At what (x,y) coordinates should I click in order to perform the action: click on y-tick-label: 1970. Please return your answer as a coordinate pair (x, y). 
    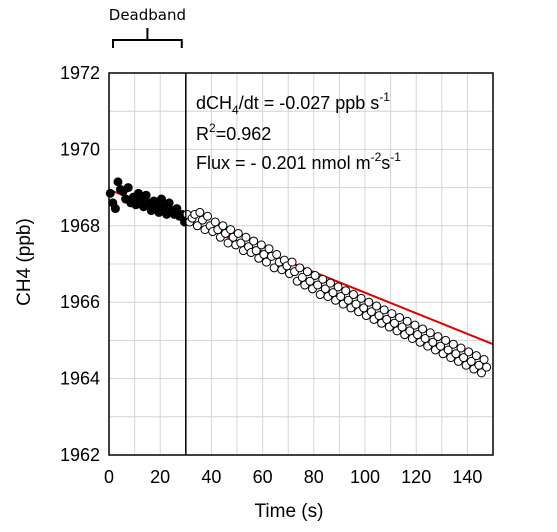
    Looking at the image, I should click on (80, 149).